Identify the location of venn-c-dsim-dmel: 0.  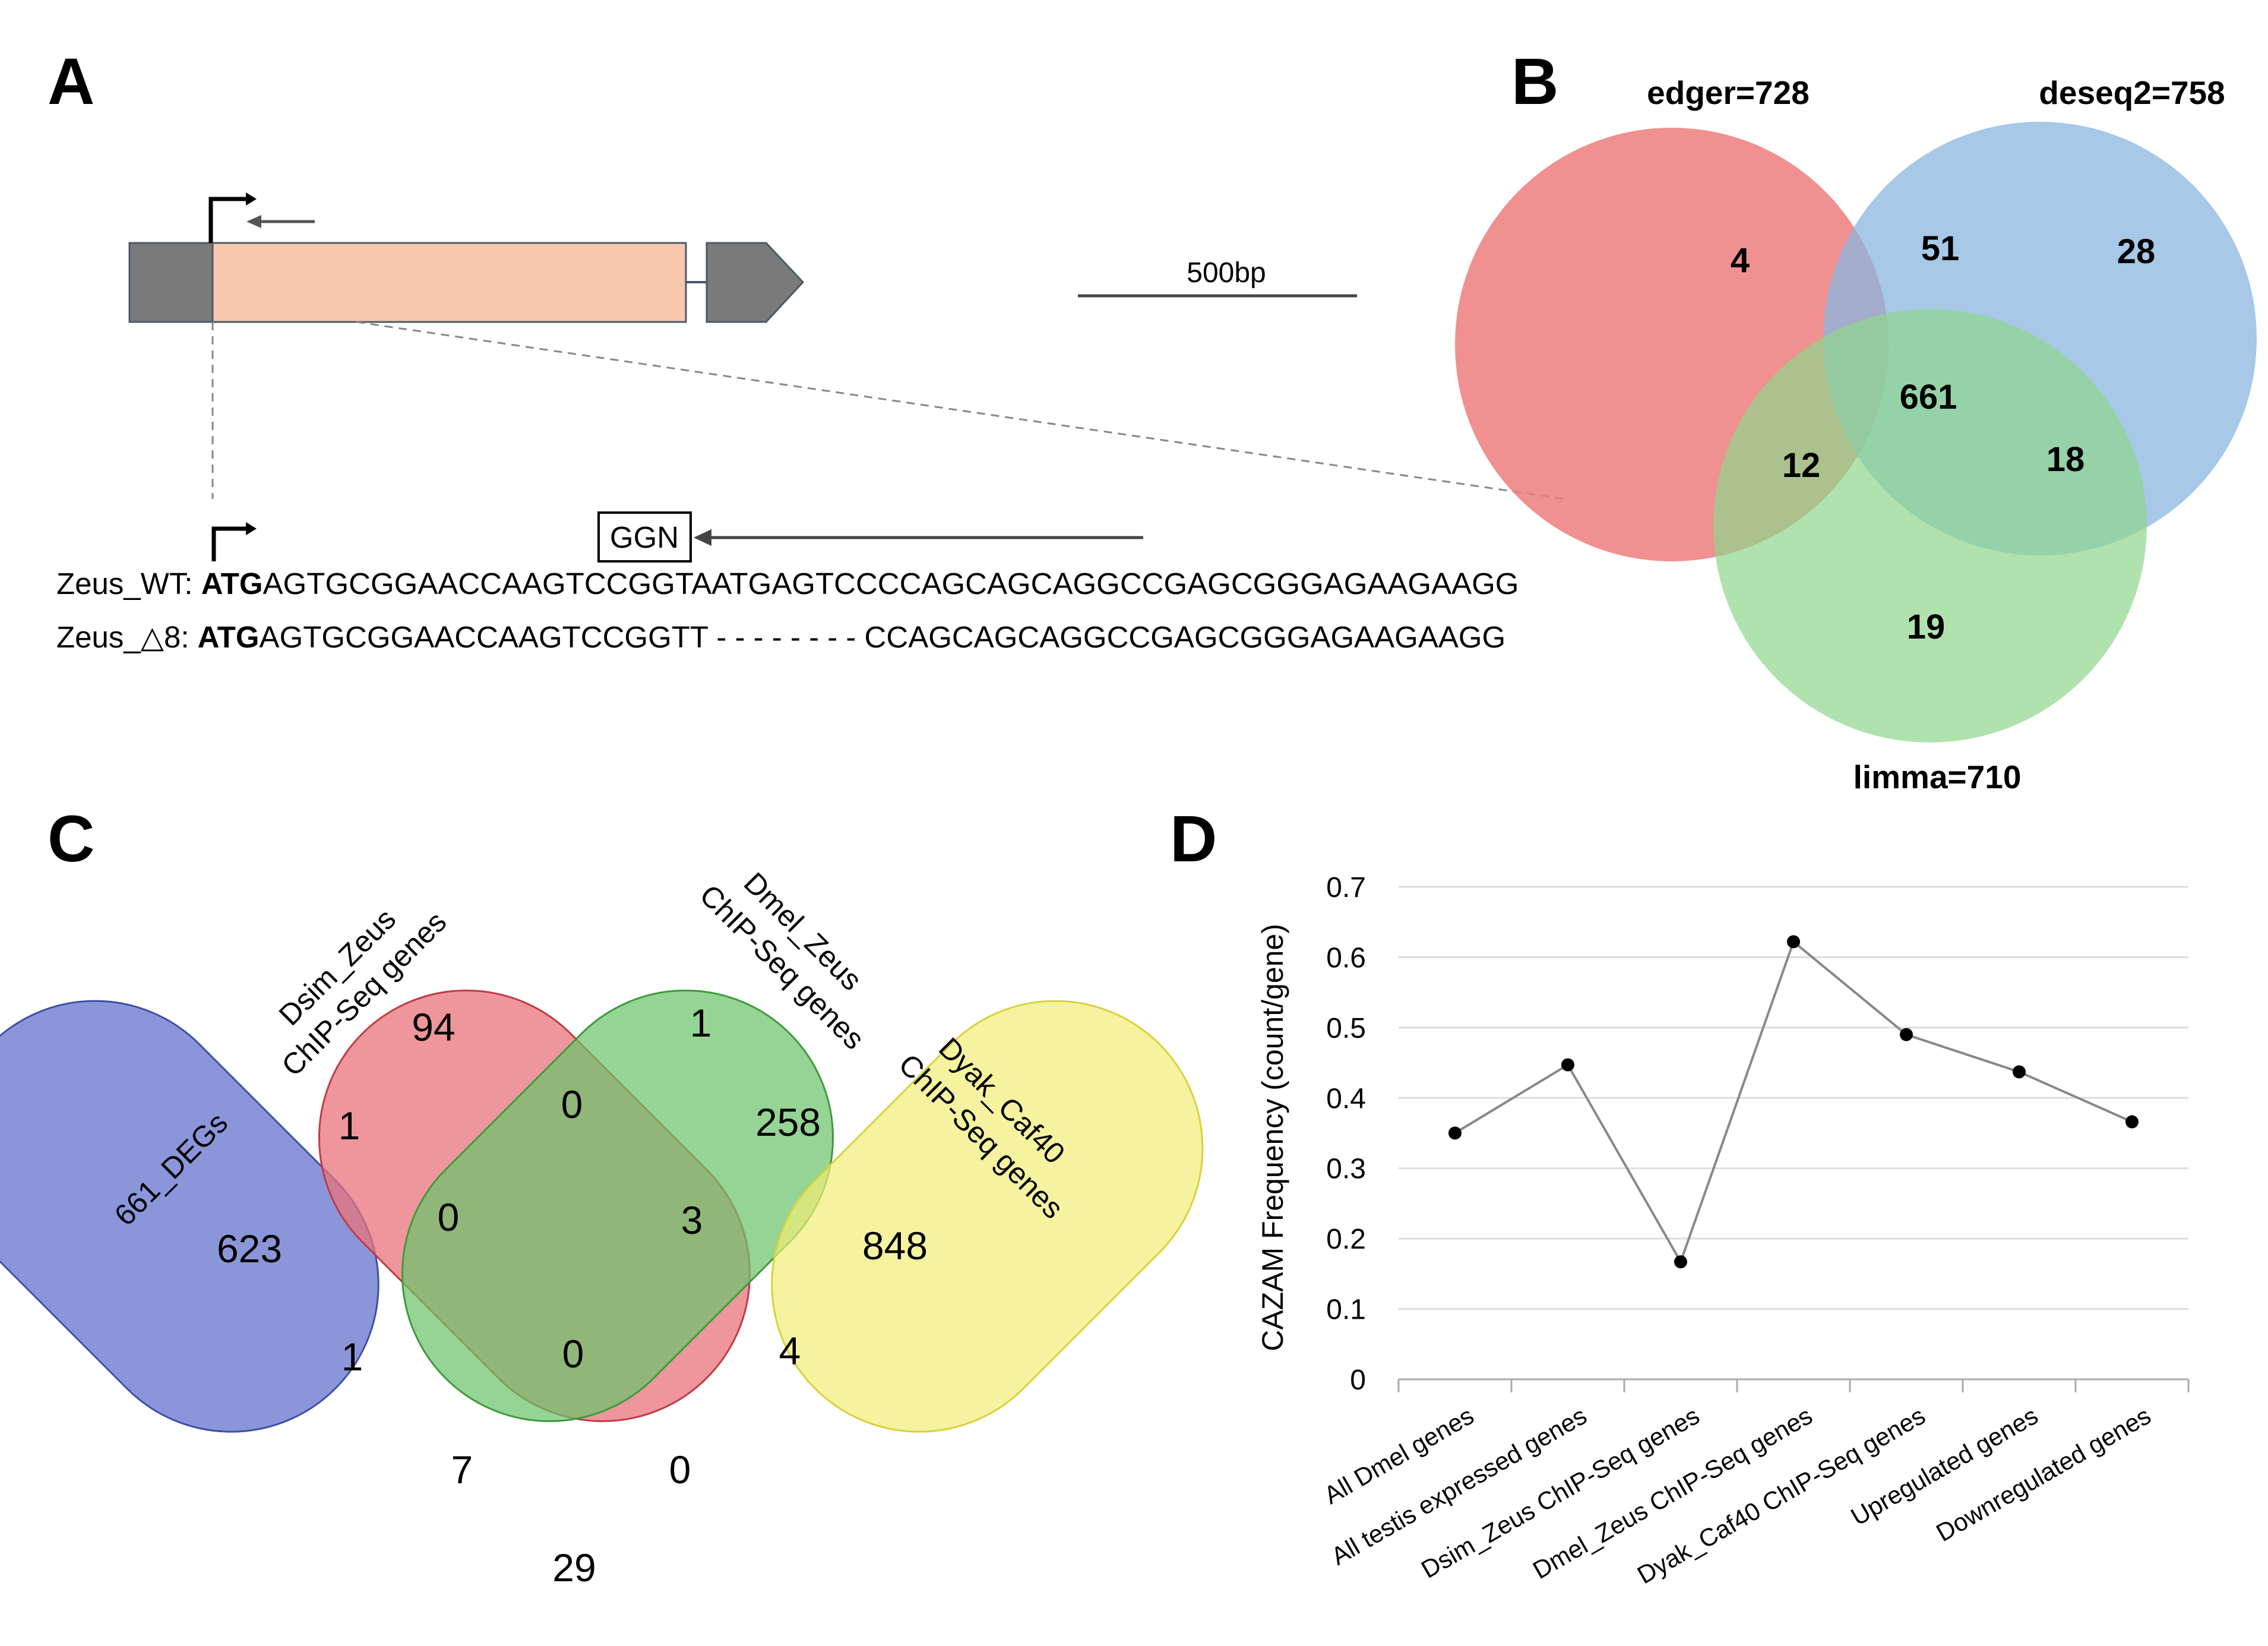
(572, 1104).